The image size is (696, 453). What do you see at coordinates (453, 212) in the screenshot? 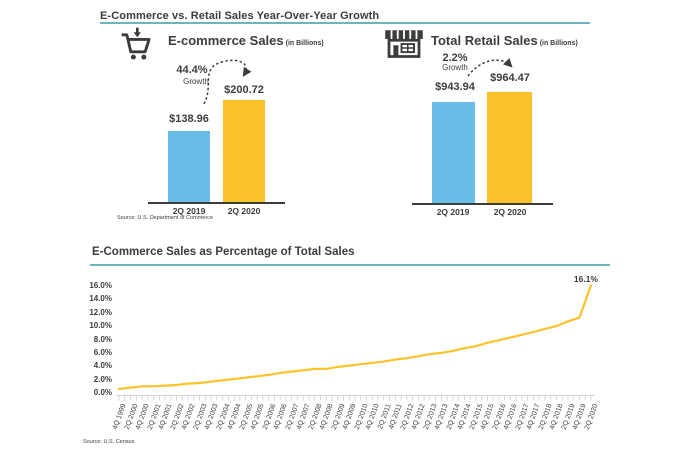
I see `retail-cat-2019: 2Q 2019` at bounding box center [453, 212].